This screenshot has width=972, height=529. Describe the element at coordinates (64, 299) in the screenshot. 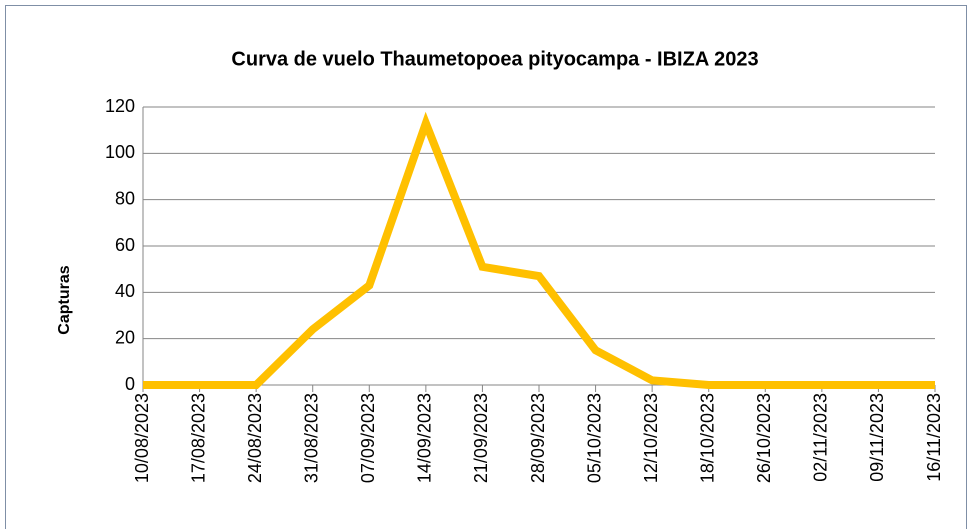

I see `y-axis-label: Capturas` at that location.